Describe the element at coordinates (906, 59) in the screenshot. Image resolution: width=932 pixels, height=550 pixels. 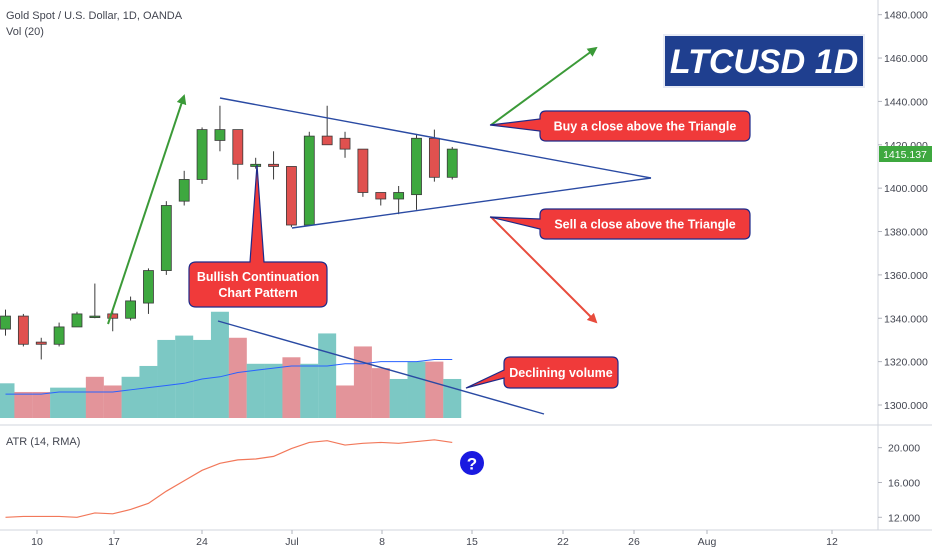
I see `price-tick-label: 1460.000` at that location.